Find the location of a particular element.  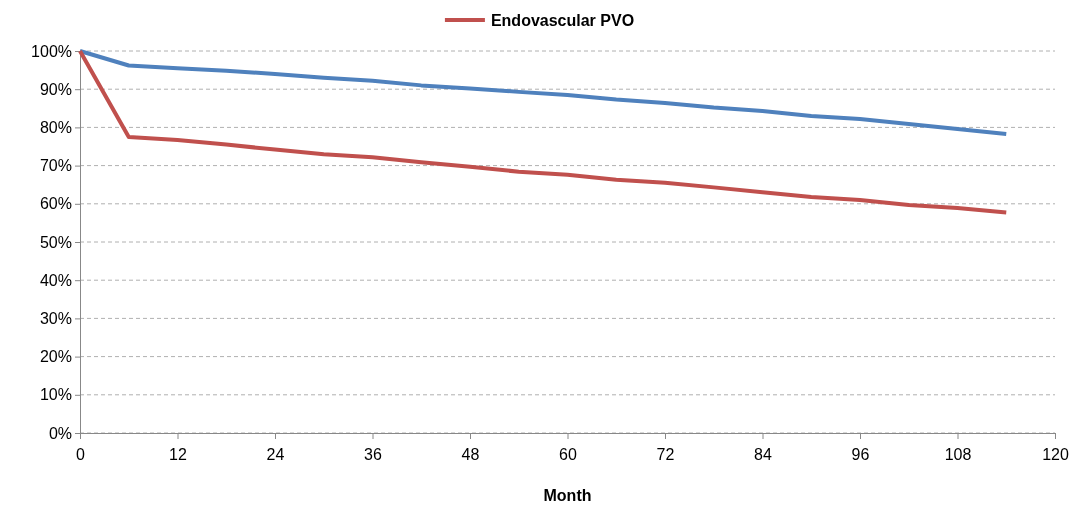

x-tick-label: 12 is located at coordinates (178, 454).